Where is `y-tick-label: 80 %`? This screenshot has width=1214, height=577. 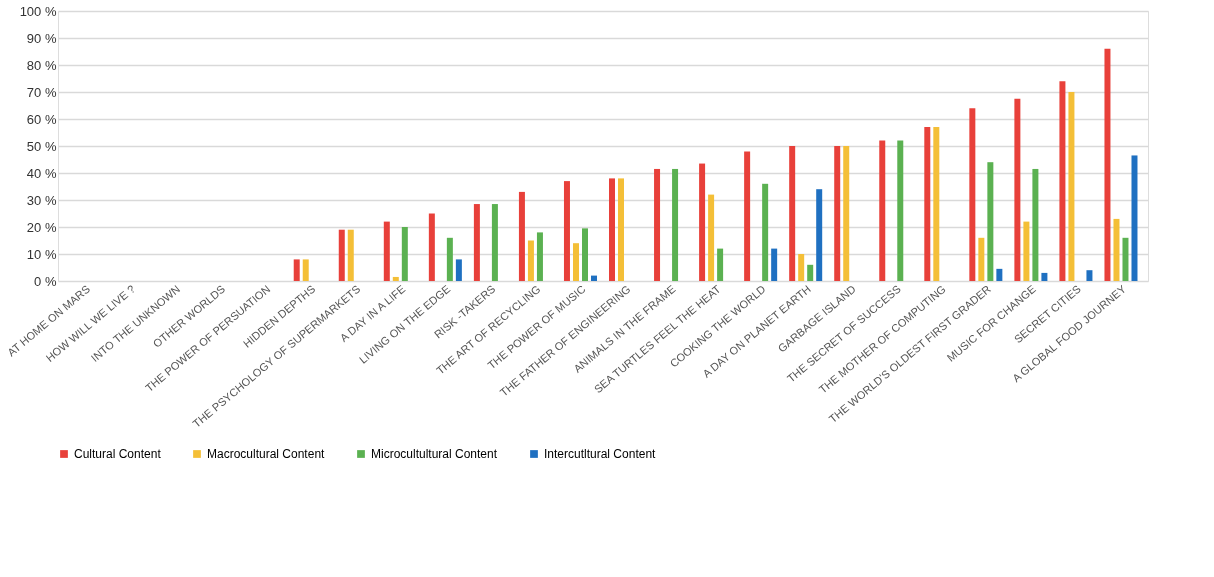 y-tick-label: 80 % is located at coordinates (41, 65).